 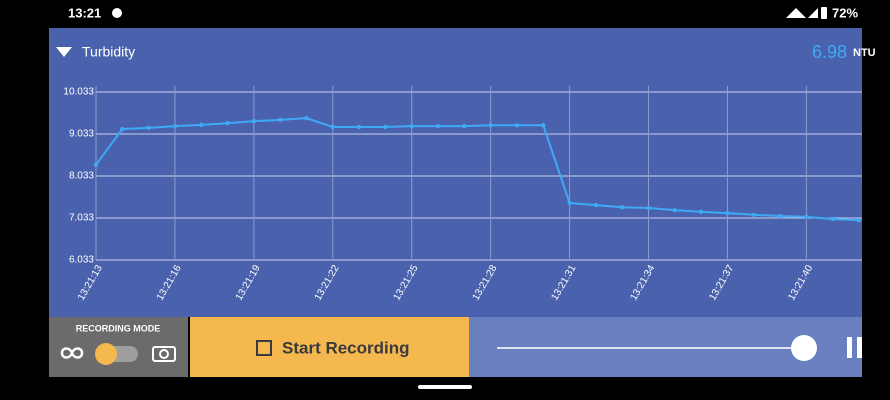 What do you see at coordinates (117, 13) in the screenshot?
I see `notification-icon` at bounding box center [117, 13].